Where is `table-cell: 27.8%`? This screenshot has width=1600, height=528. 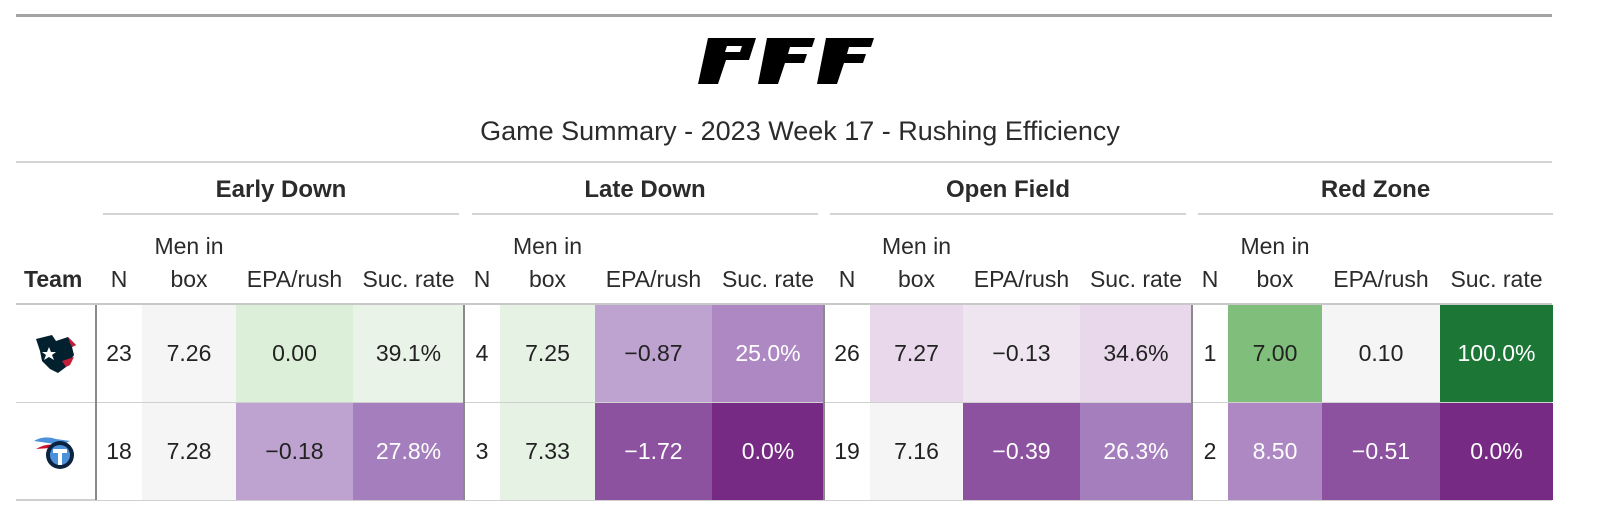 table-cell: 27.8% is located at coordinates (408, 451).